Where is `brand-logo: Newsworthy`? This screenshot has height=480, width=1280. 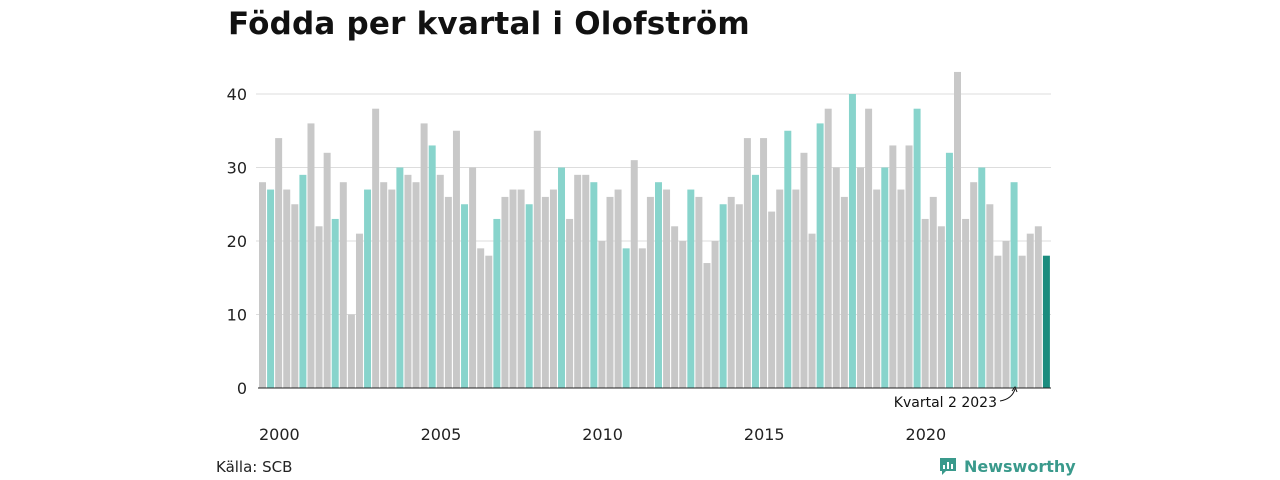
brand-logo: Newsworthy is located at coordinates (1007, 466).